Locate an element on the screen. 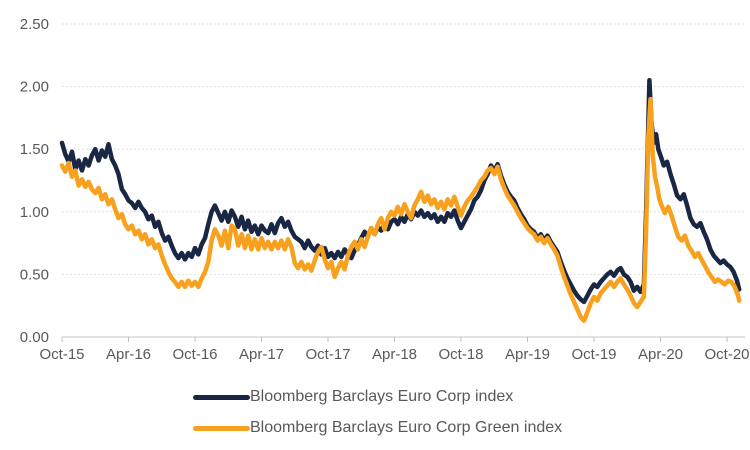 This screenshot has height=450, width=750. legend-swatch-euro-corp-green is located at coordinates (221, 428).